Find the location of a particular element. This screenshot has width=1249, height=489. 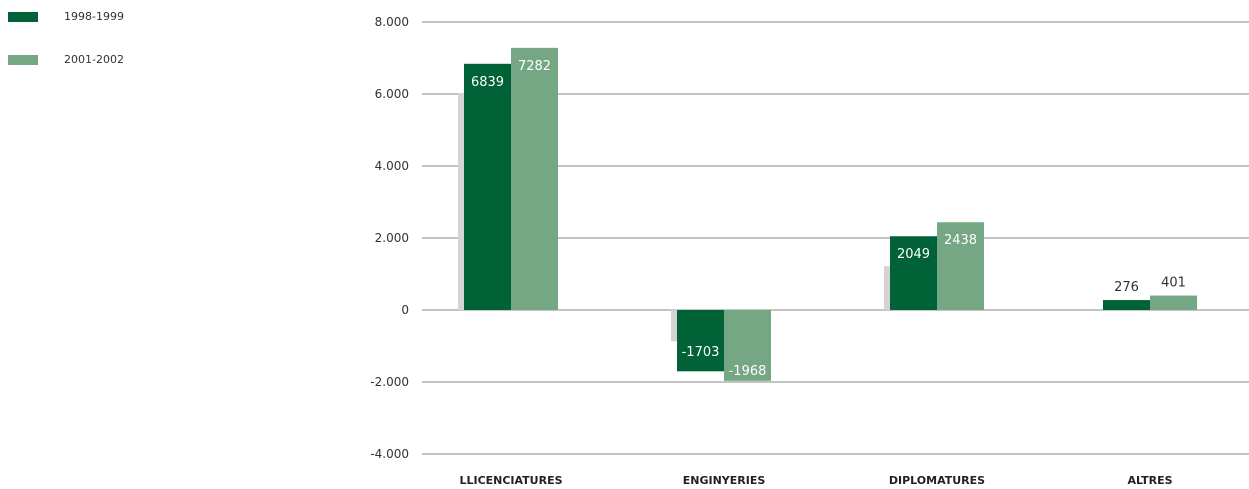

category-label: DIPLOMATURES is located at coordinates (937, 480).